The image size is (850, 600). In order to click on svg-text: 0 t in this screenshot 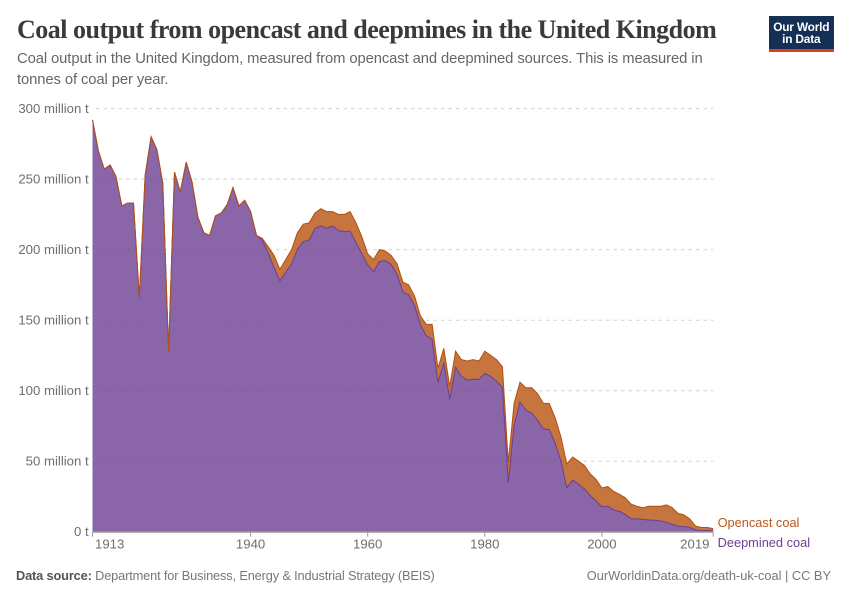, I will do `click(81, 531)`.